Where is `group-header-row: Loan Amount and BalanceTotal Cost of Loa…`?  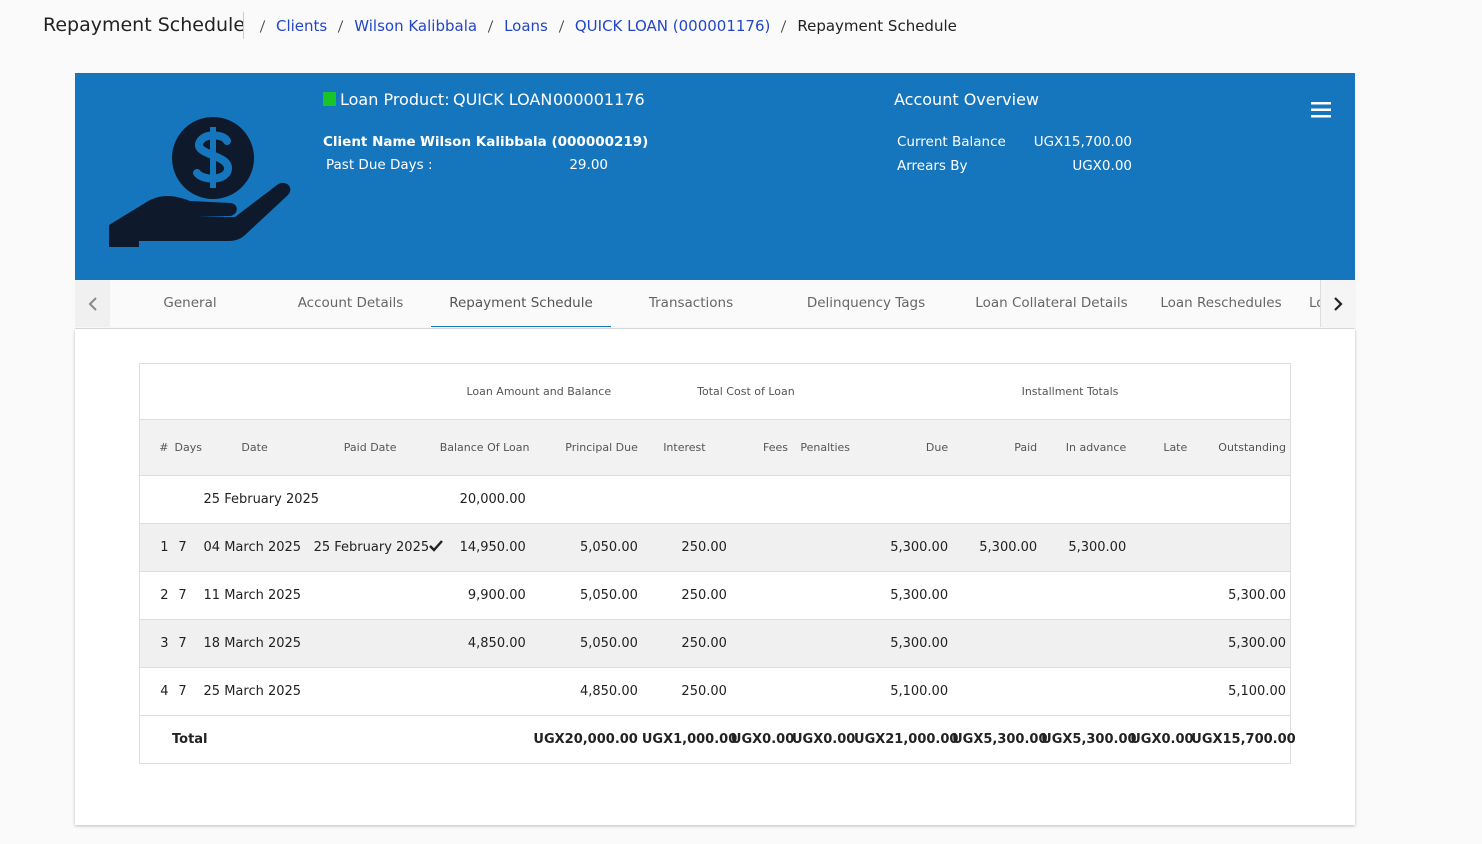
group-header-row: Loan Amount and BalanceTotal Cost of Loa… is located at coordinates (715, 392).